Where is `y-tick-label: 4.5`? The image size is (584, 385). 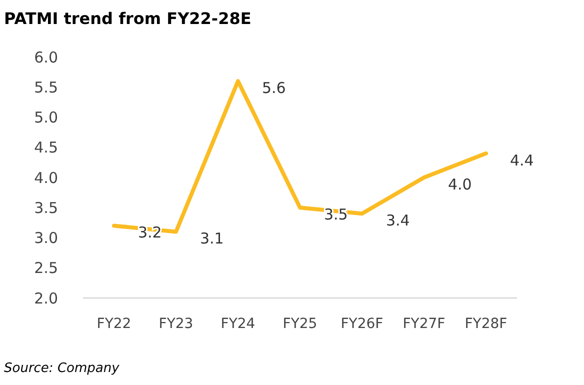 y-tick-label: 4.5 is located at coordinates (46, 147).